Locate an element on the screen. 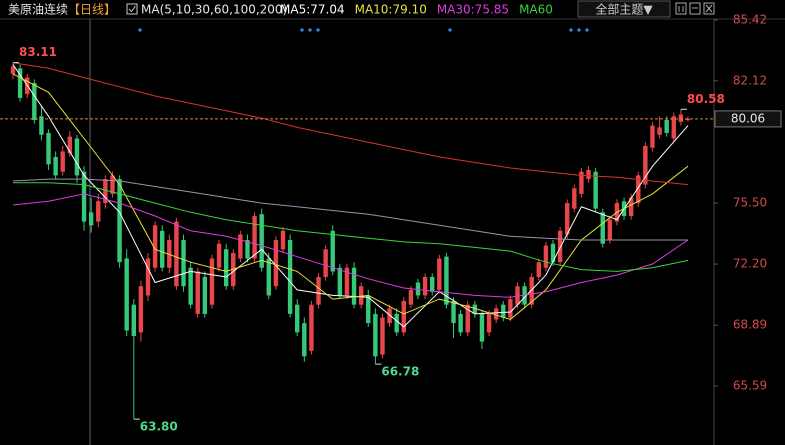 The width and height of the screenshot is (785, 445). ma-checkbox is located at coordinates (132, 9).